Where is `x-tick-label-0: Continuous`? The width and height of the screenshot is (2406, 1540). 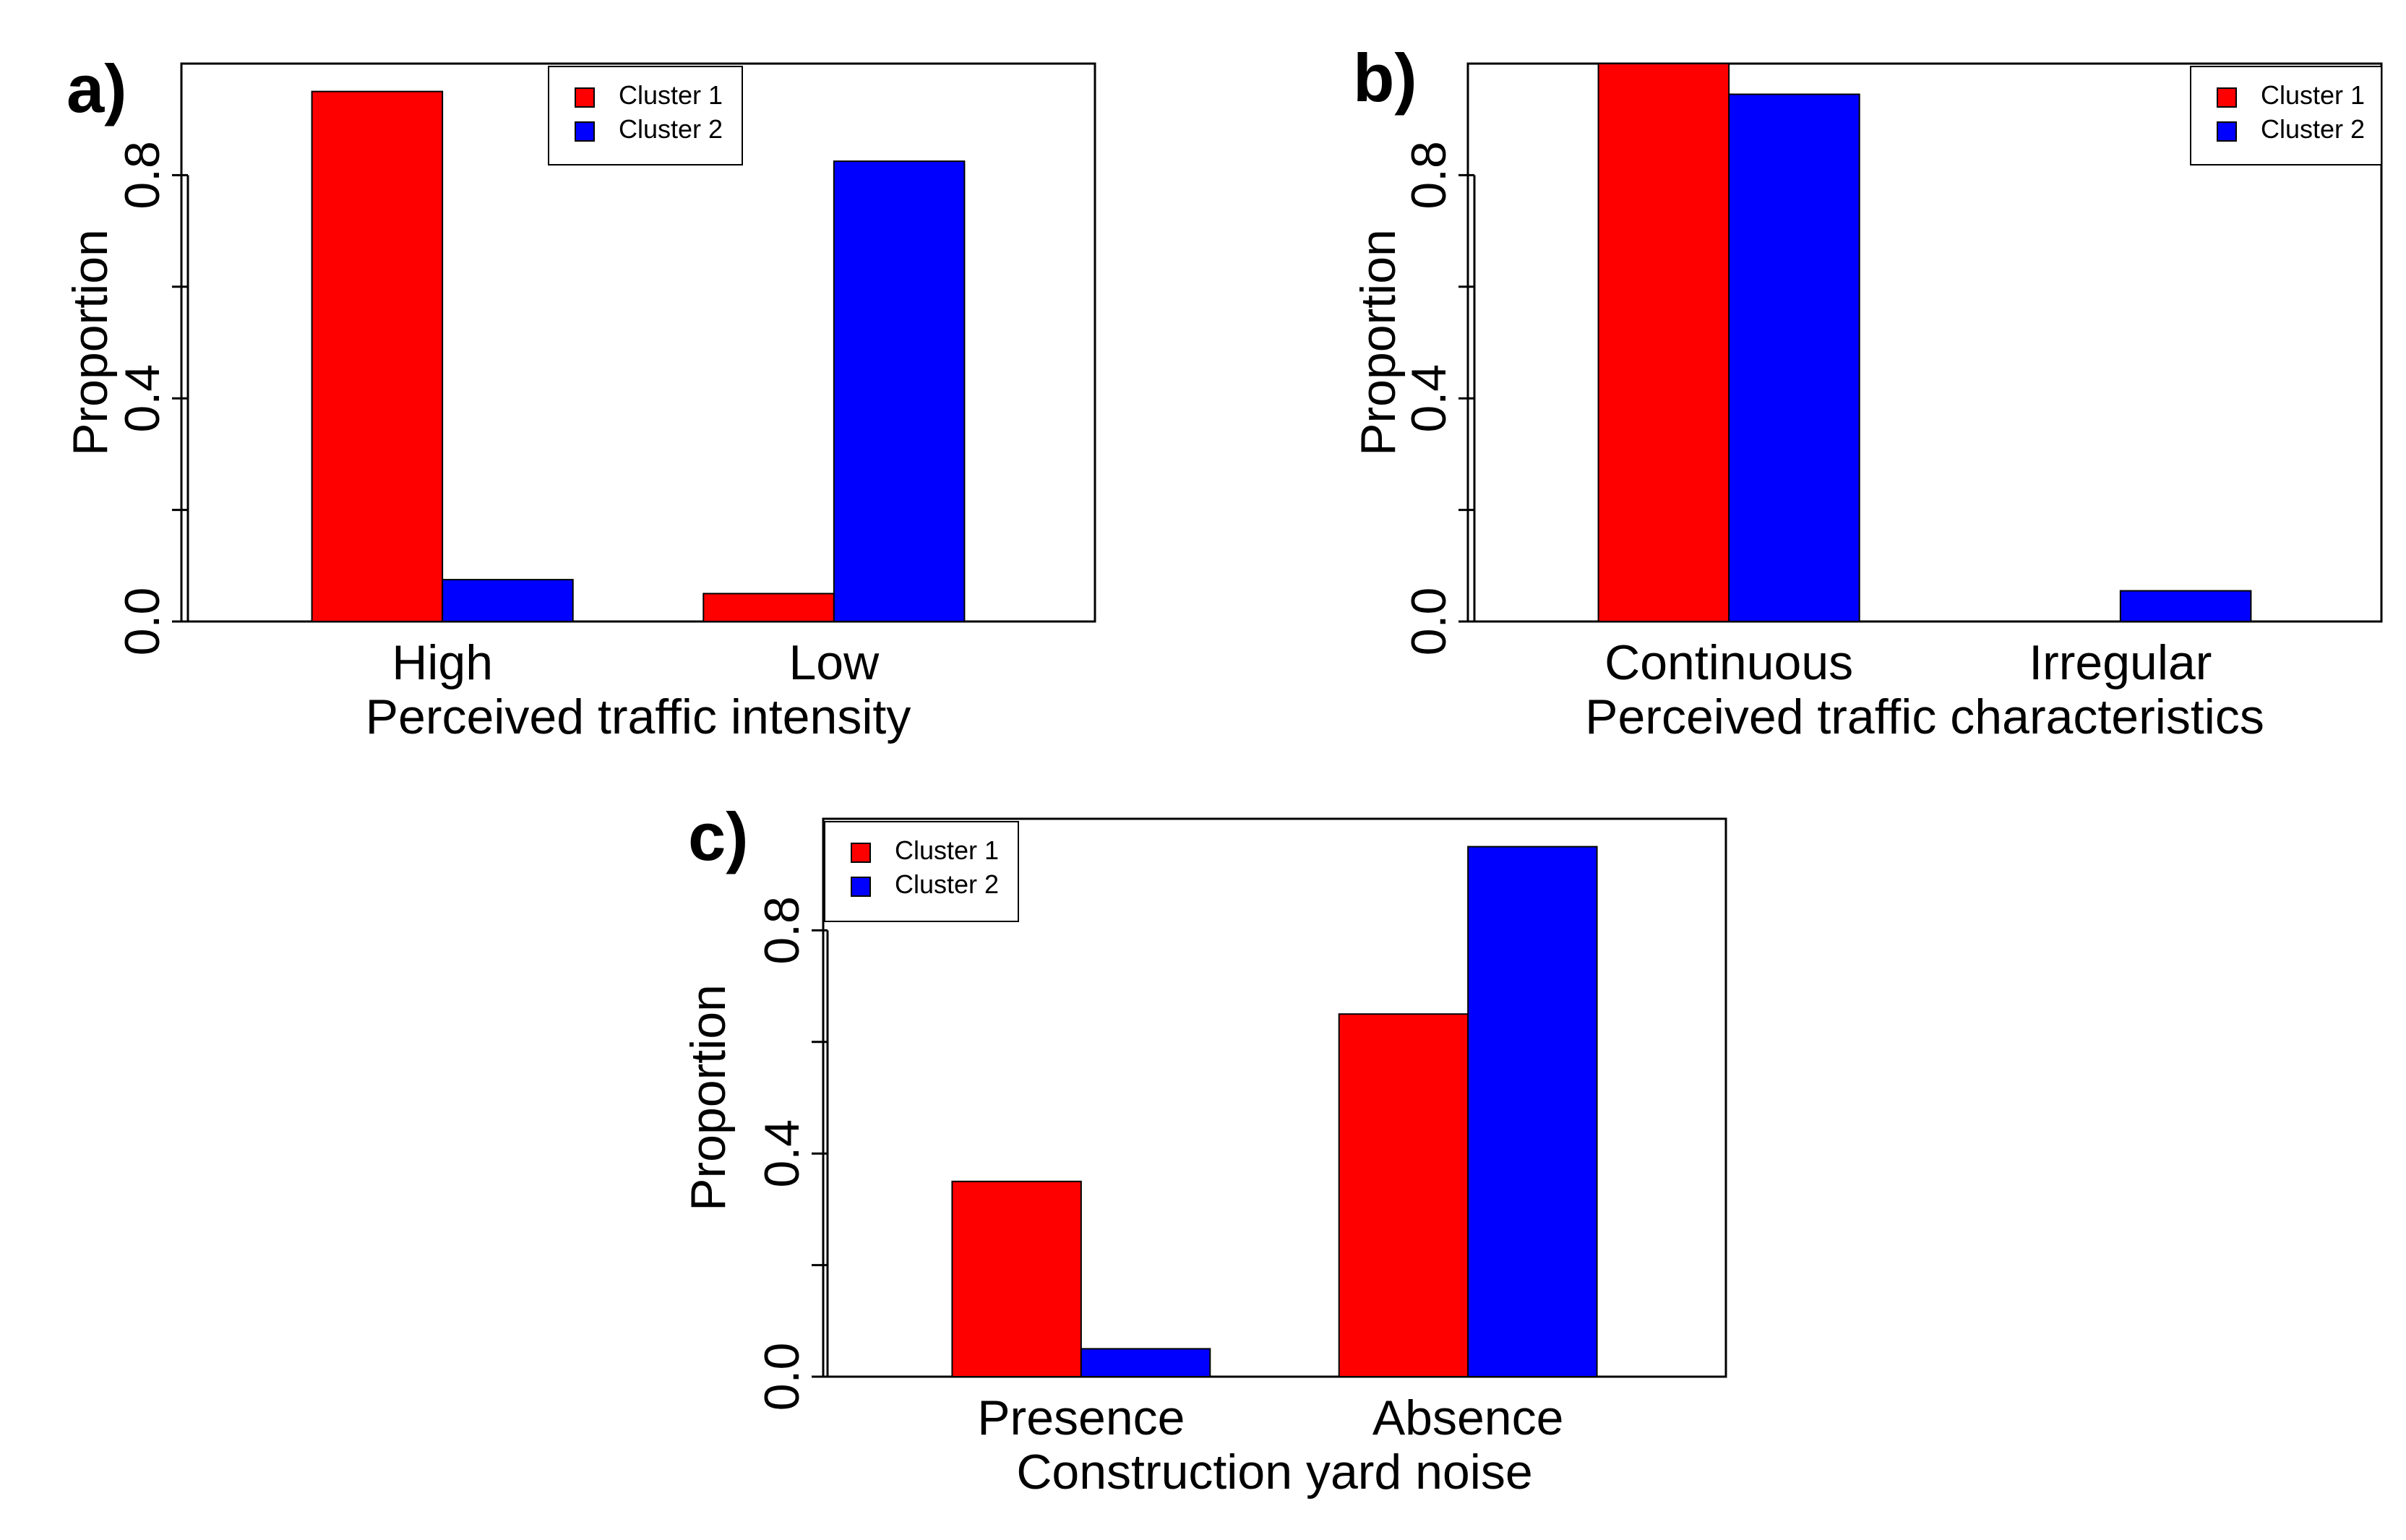 x-tick-label-0: Continuous is located at coordinates (1729, 662).